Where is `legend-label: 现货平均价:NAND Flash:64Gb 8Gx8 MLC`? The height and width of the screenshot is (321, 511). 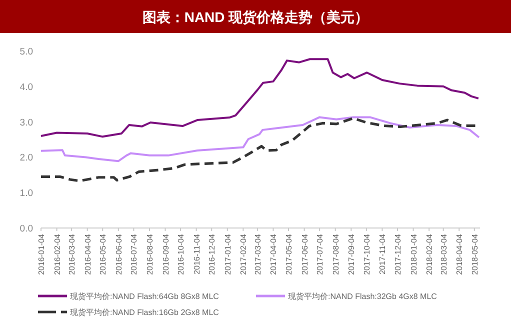
legend-label: 现货平均价:NAND Flash:64Gb 8Gx8 MLC is located at coordinates (145, 296).